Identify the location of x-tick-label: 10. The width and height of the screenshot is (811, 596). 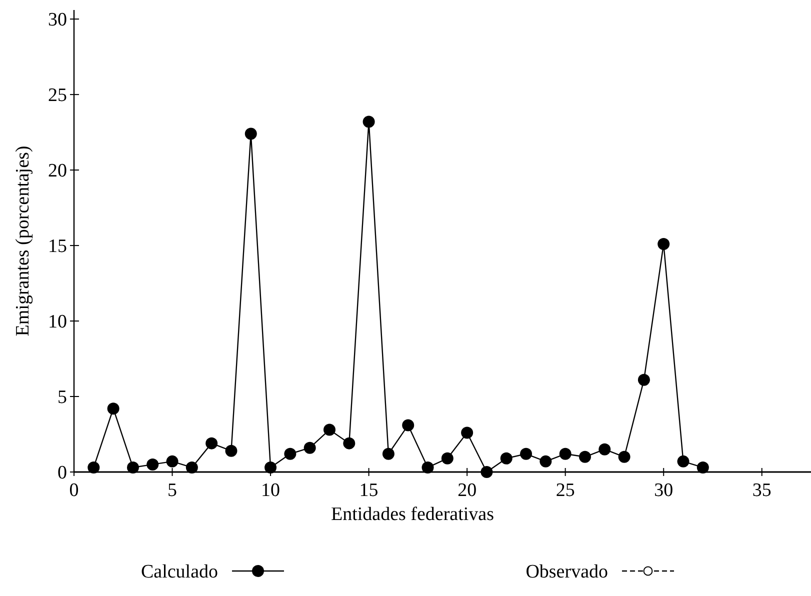
(270, 490).